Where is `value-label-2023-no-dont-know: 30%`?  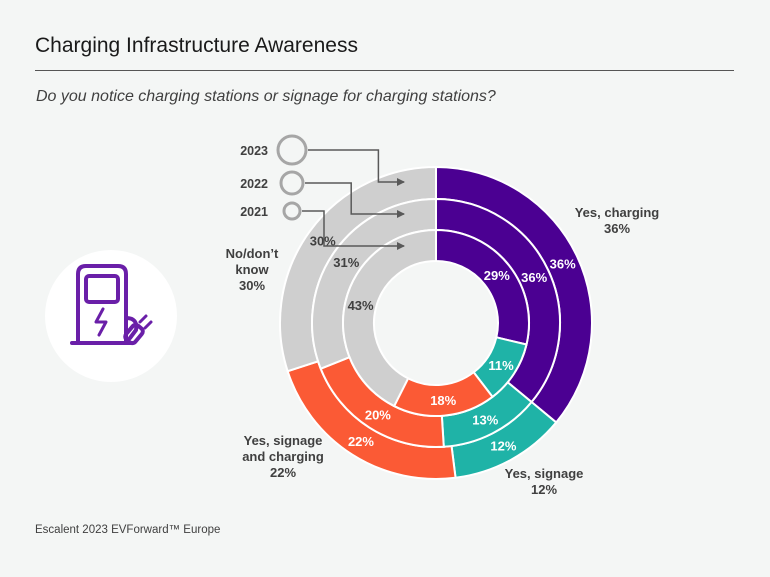 value-label-2023-no-dont-know: 30% is located at coordinates (323, 241).